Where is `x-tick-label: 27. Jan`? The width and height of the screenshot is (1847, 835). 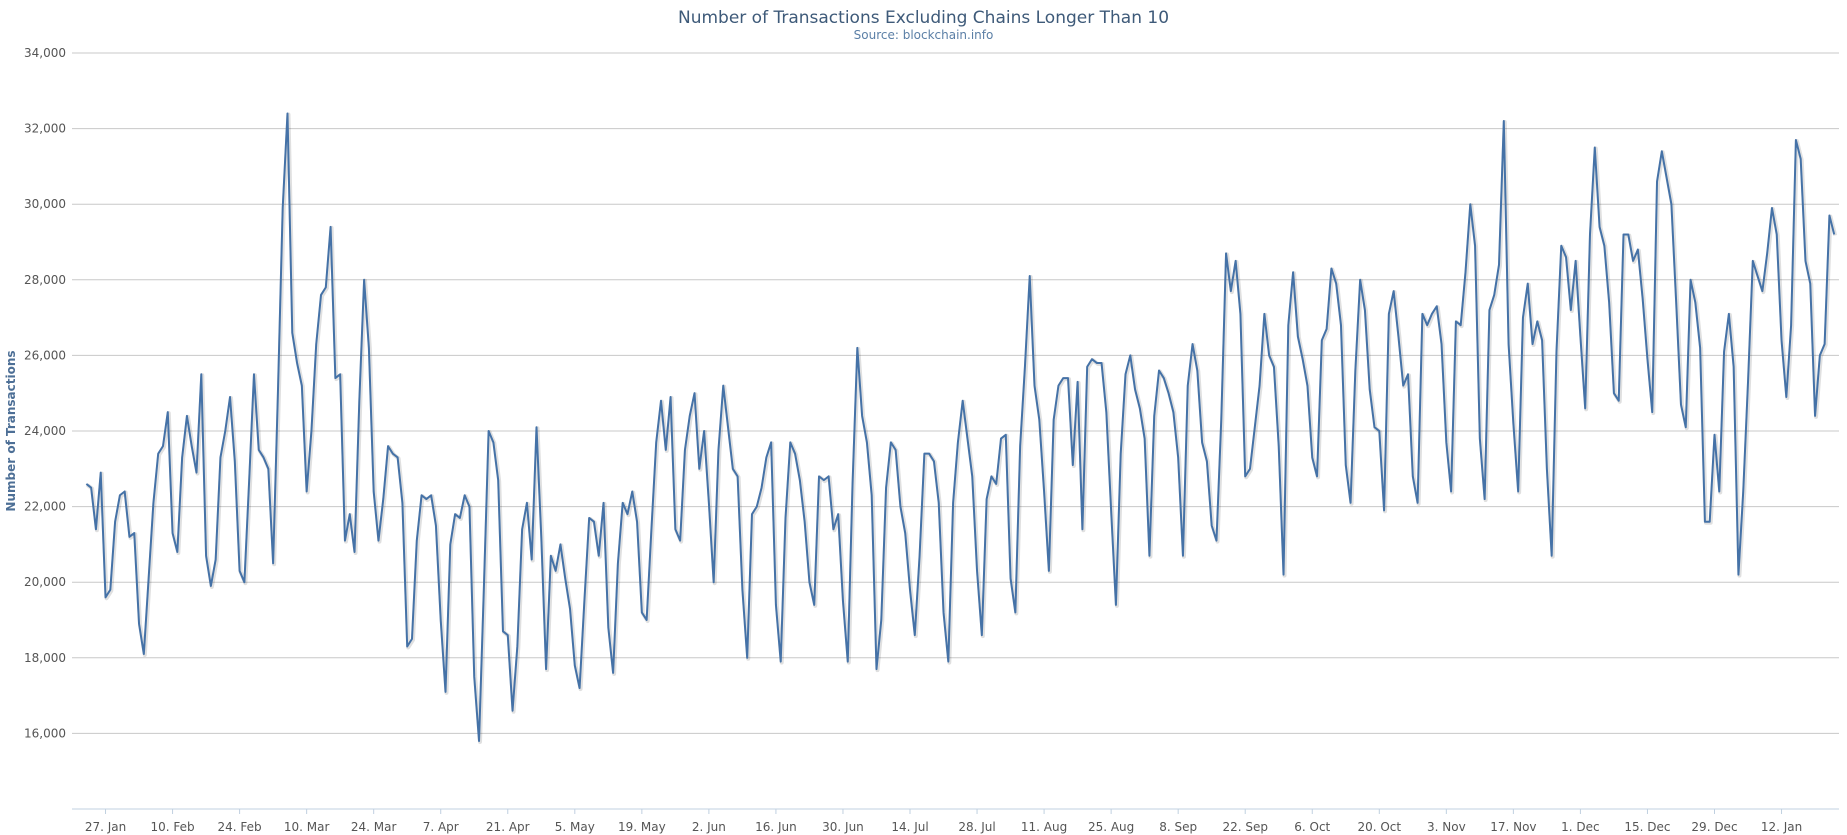 x-tick-label: 27. Jan is located at coordinates (105, 827).